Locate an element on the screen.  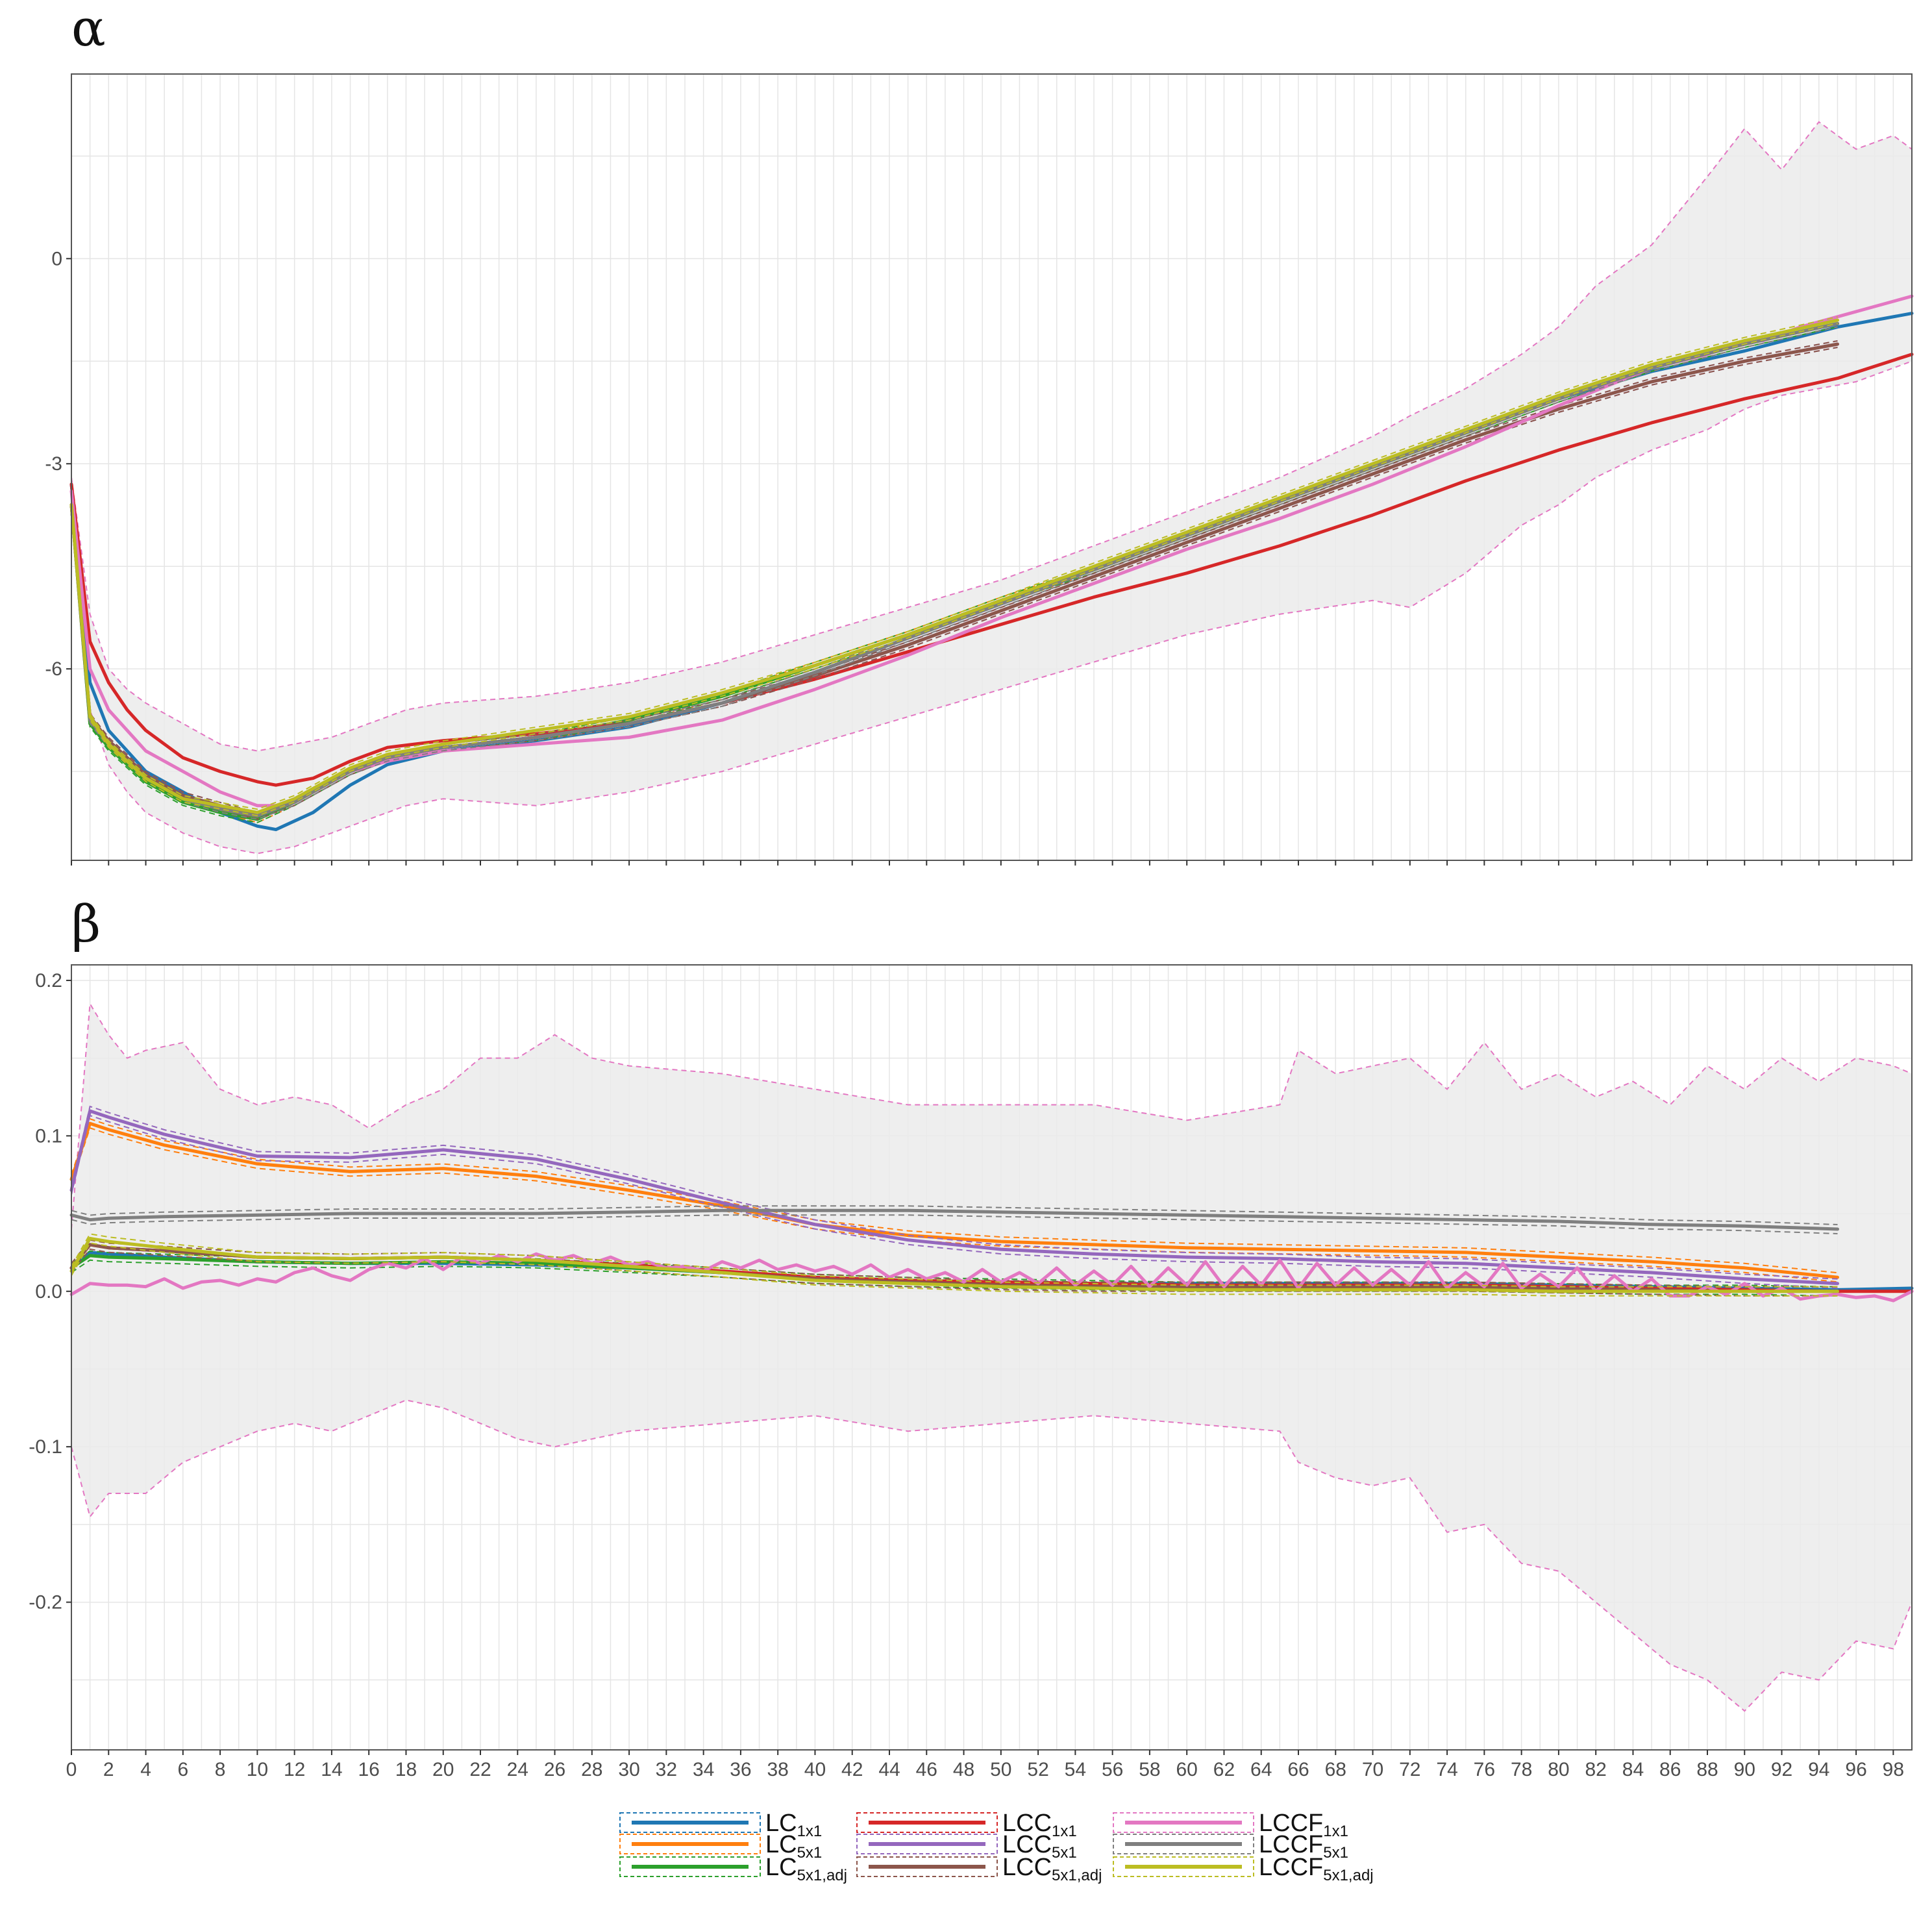
beta-xtick-label: 94 is located at coordinates (1818, 1769).